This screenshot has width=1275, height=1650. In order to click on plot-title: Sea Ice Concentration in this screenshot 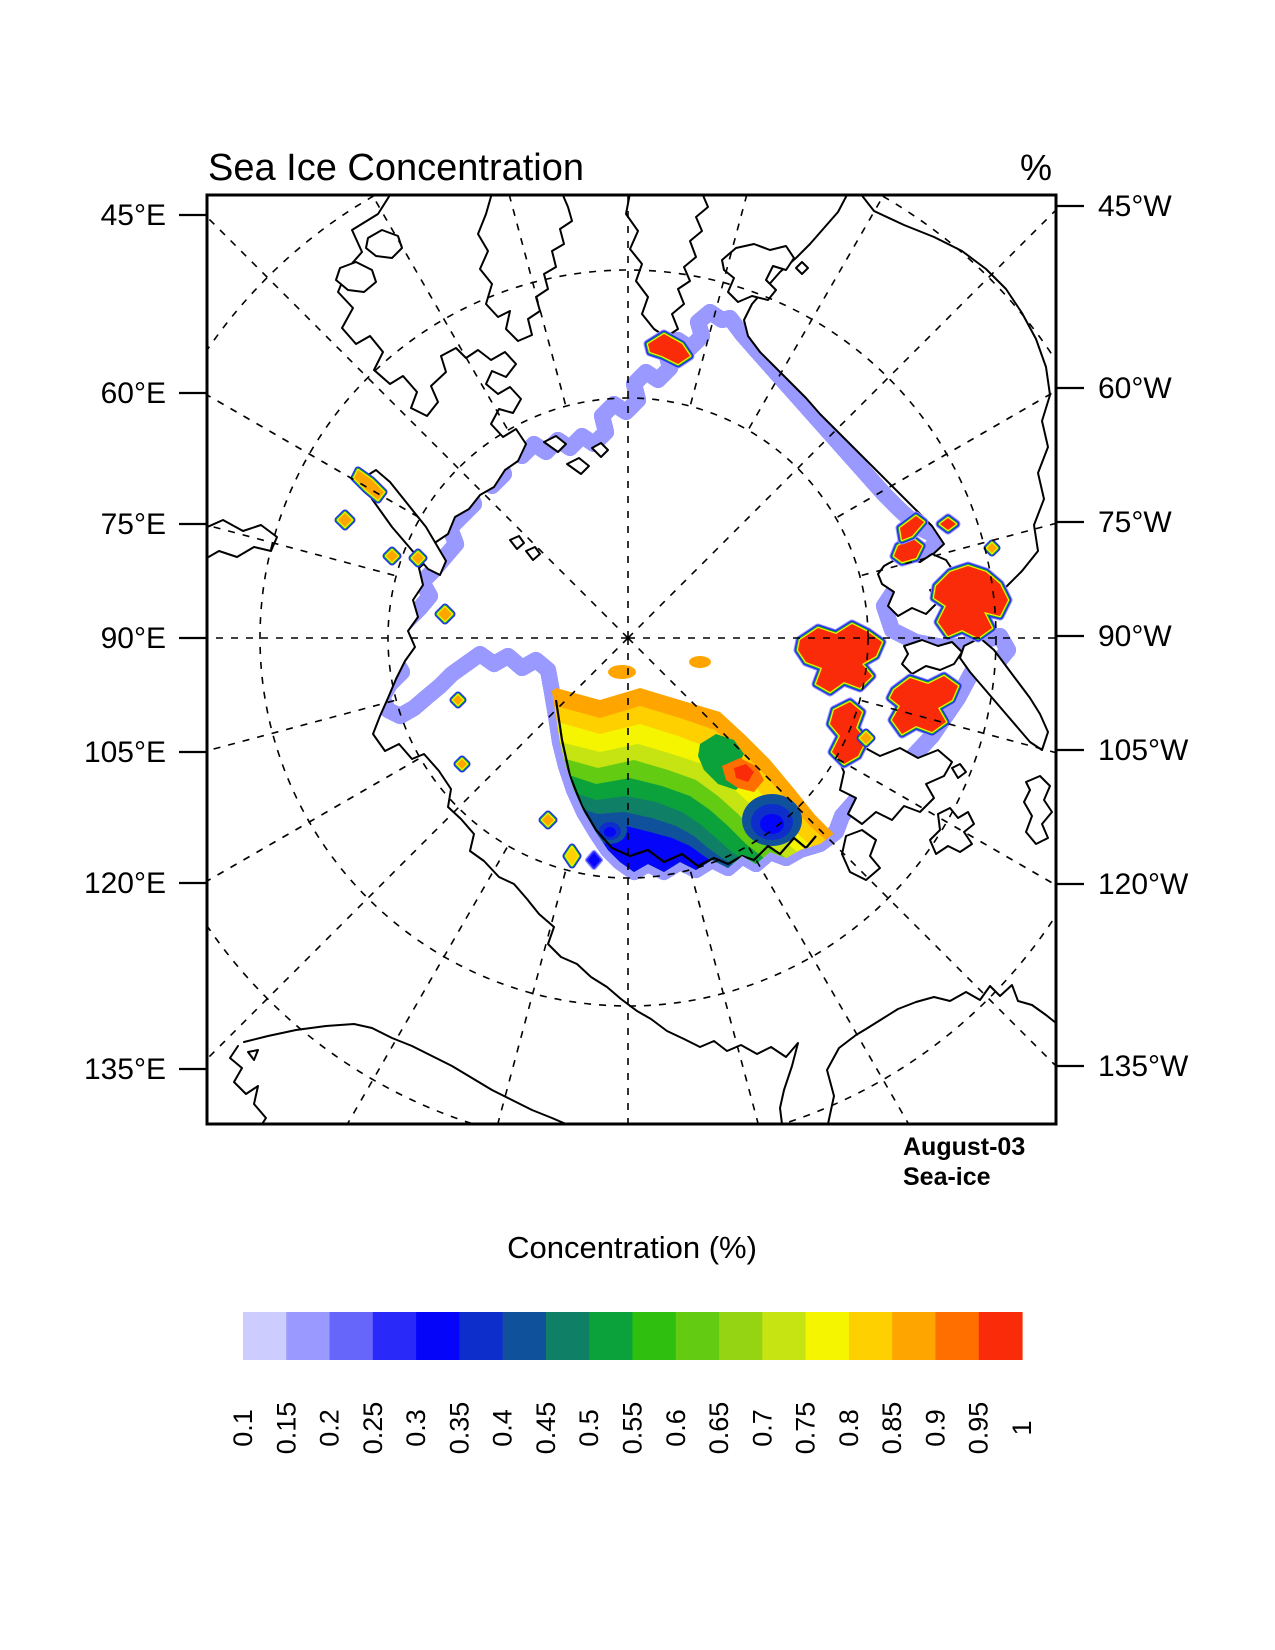, I will do `click(396, 168)`.